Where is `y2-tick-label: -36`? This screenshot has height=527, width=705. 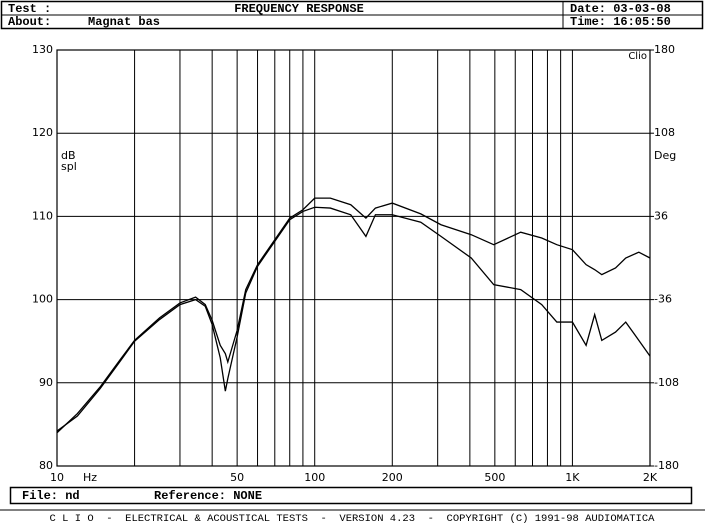 y2-tick-label: -36 is located at coordinates (663, 299).